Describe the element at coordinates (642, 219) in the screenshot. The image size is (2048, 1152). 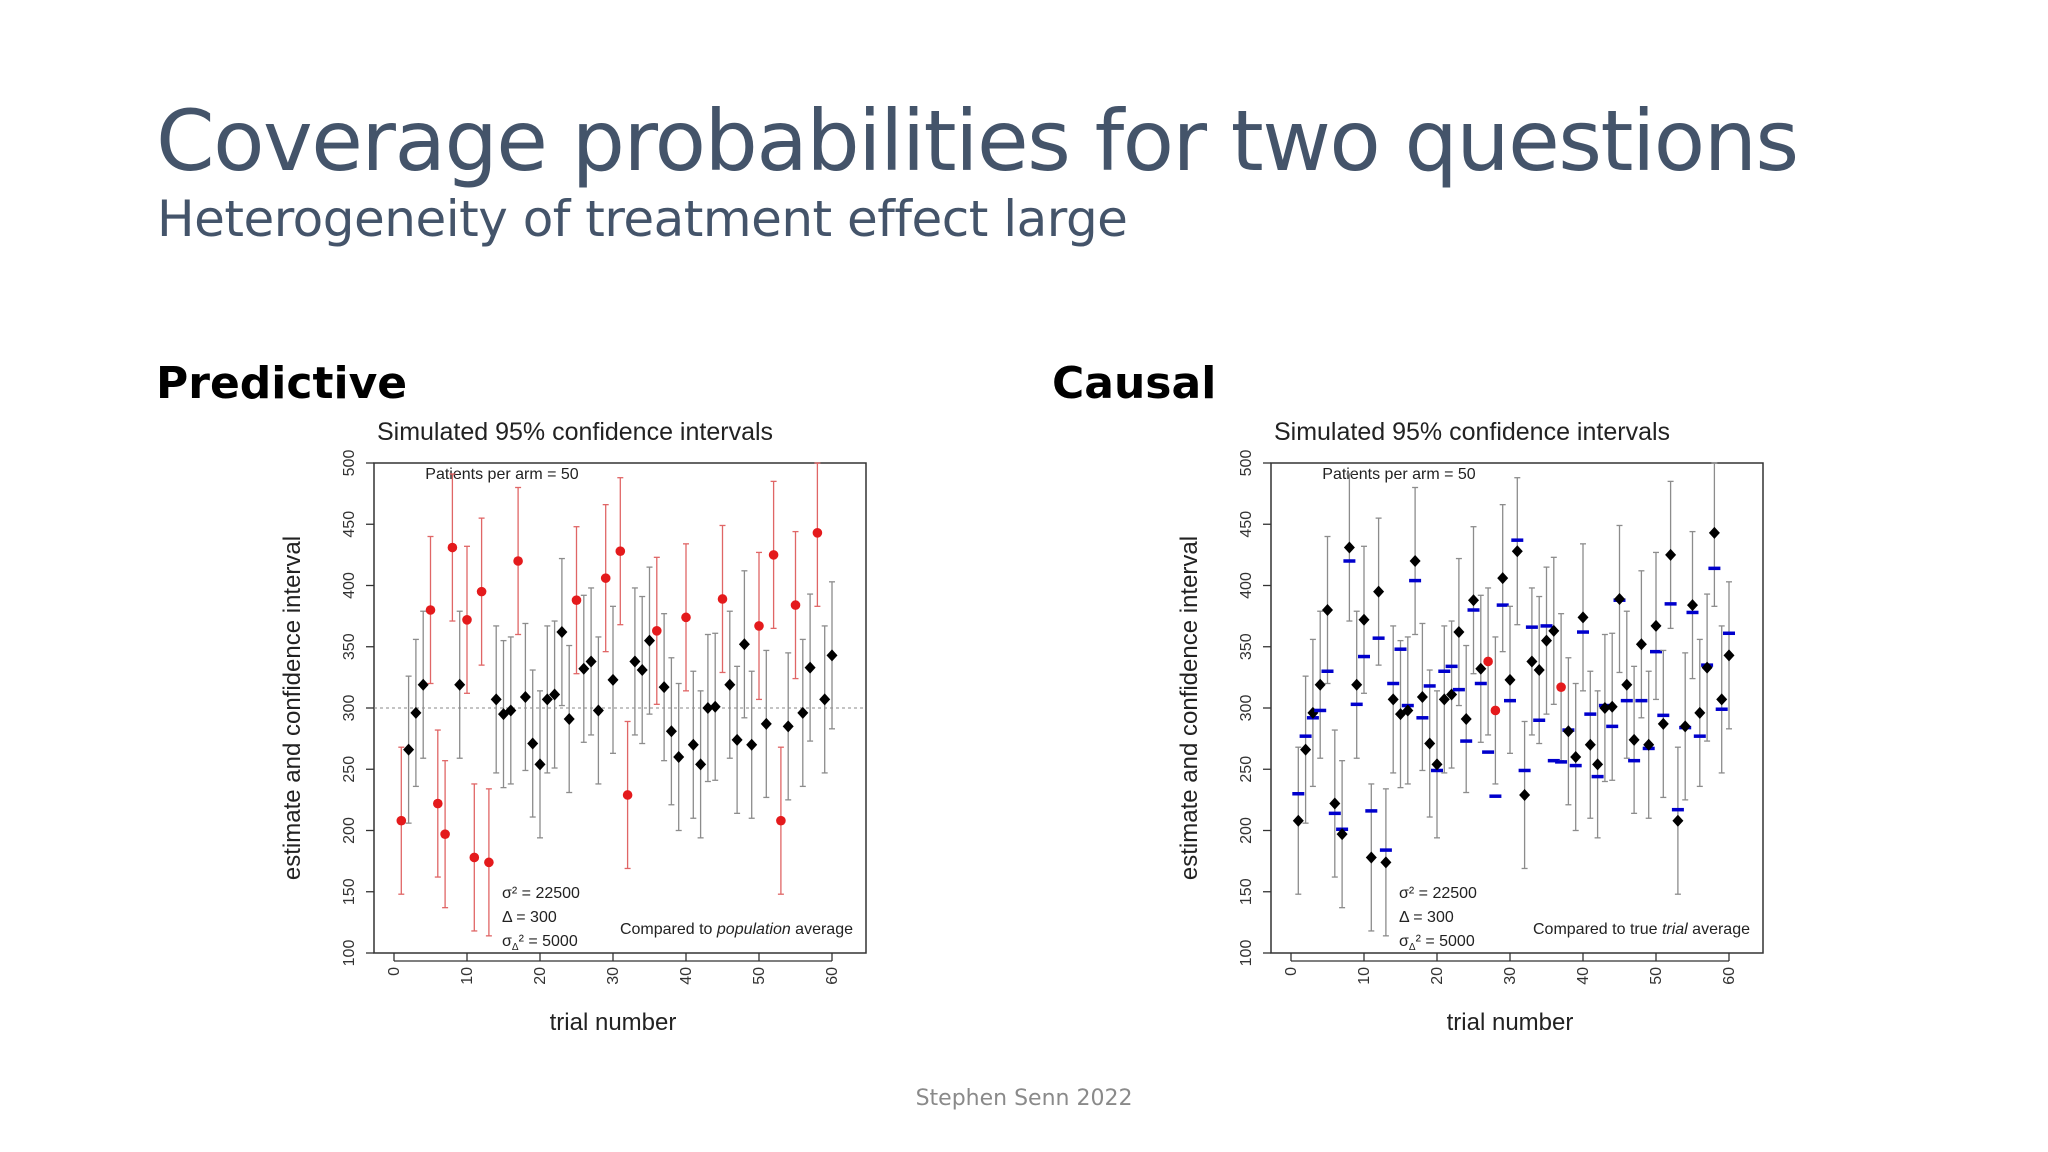
I see `slide-subtitle: Heterogeneity of treatment effect large` at that location.